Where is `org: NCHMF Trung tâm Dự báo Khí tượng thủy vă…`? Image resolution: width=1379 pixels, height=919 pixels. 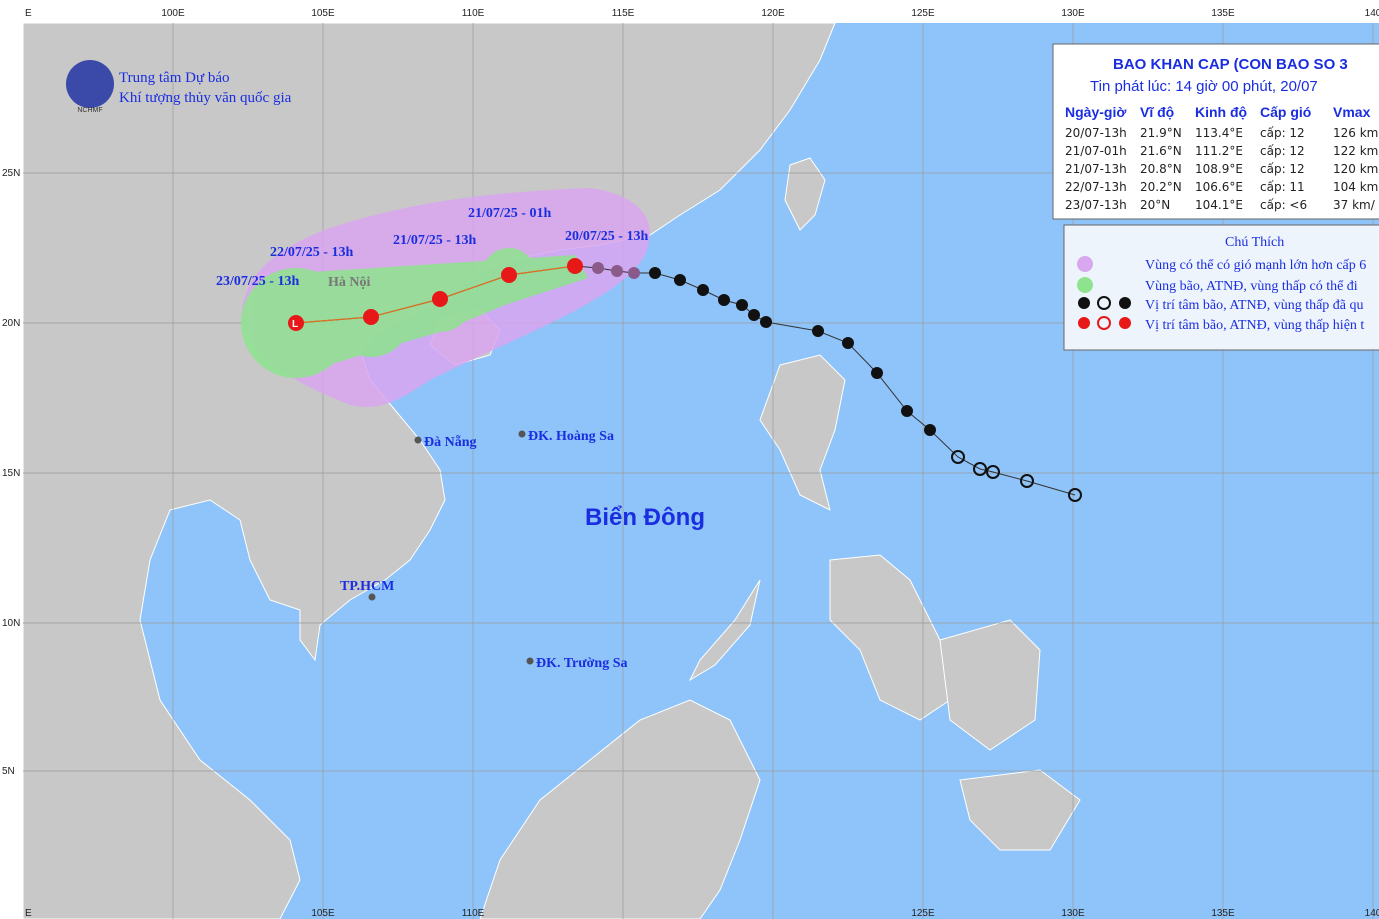
org: NCHMF Trung tâm Dự báo Khí tượng thủy vă… is located at coordinates (179, 87).